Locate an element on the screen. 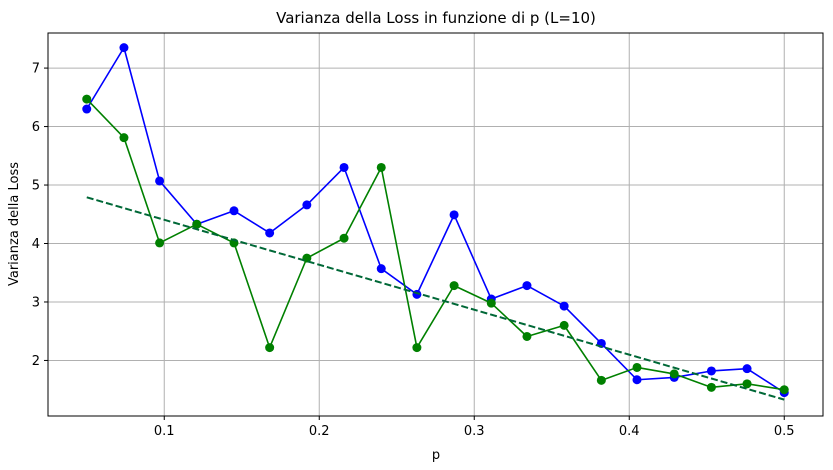  x-tick-label: 0.1 is located at coordinates (164, 431).